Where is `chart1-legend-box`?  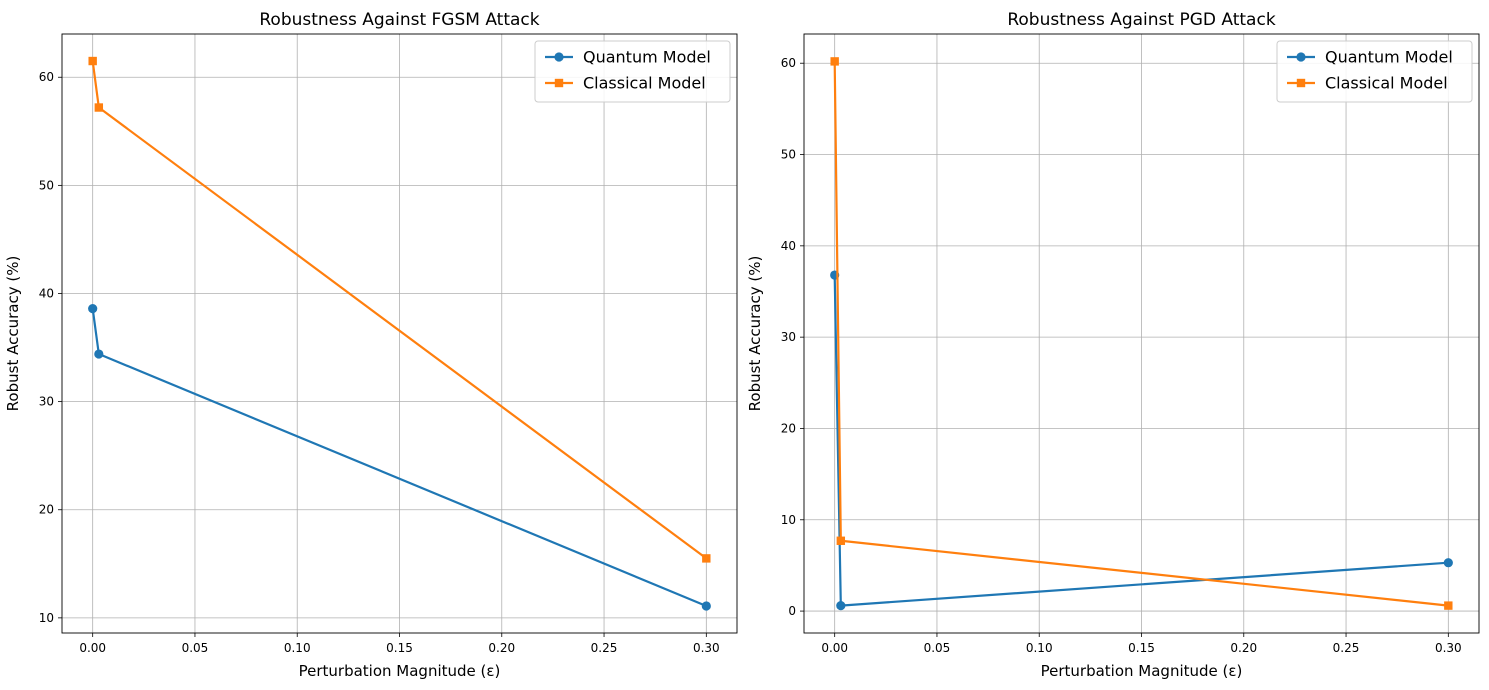
chart1-legend-box is located at coordinates (1374, 71).